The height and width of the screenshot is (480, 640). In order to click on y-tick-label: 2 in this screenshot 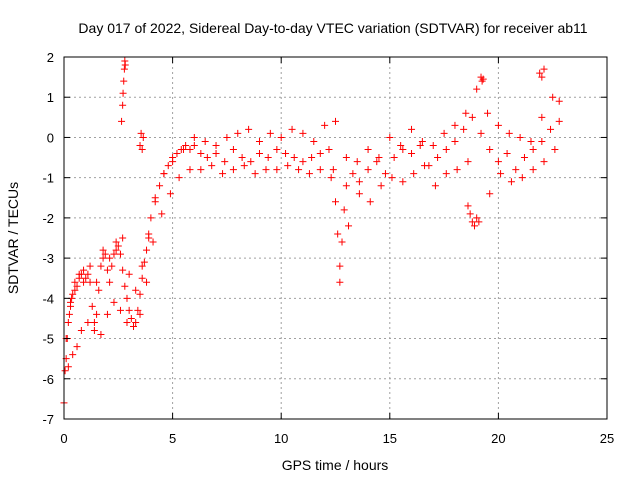, I will do `click(50, 57)`.